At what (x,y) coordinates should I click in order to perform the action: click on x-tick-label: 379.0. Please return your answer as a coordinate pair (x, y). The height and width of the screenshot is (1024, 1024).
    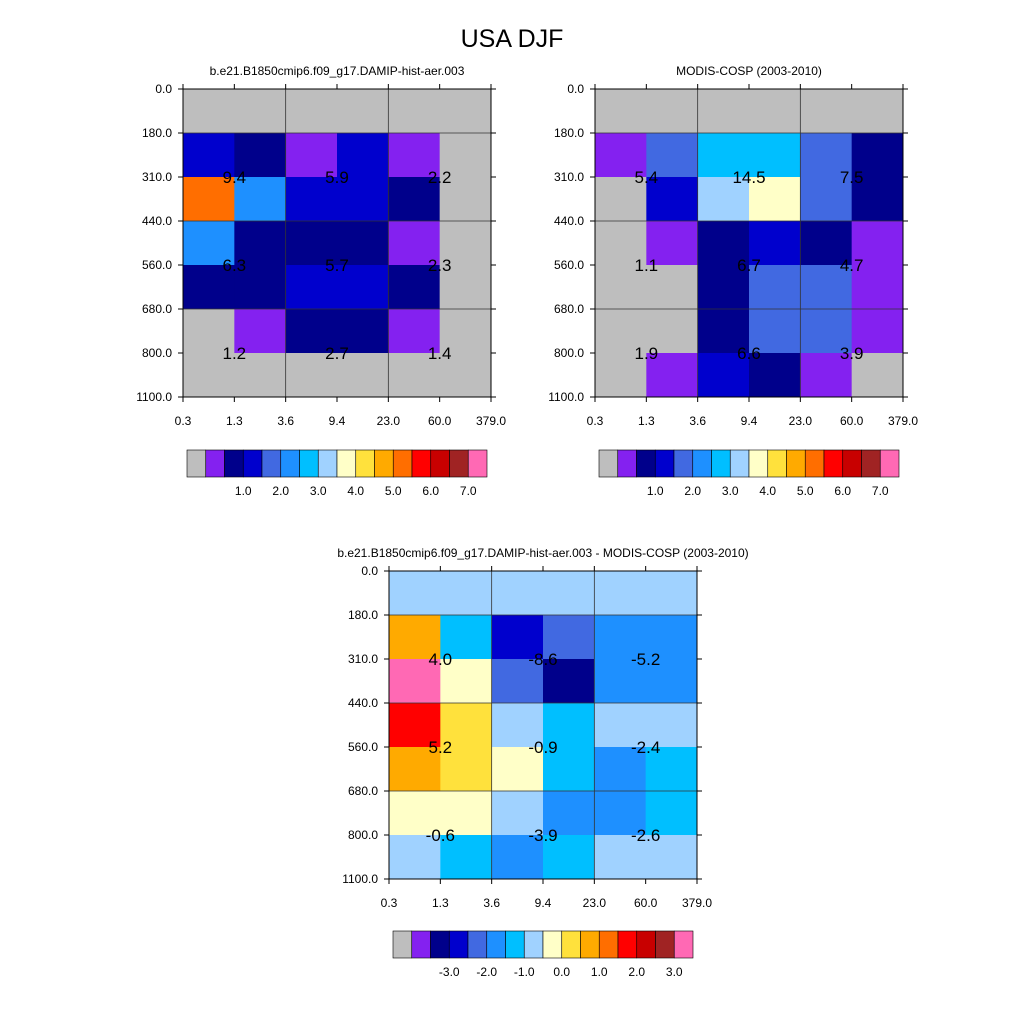
    Looking at the image, I should click on (491, 421).